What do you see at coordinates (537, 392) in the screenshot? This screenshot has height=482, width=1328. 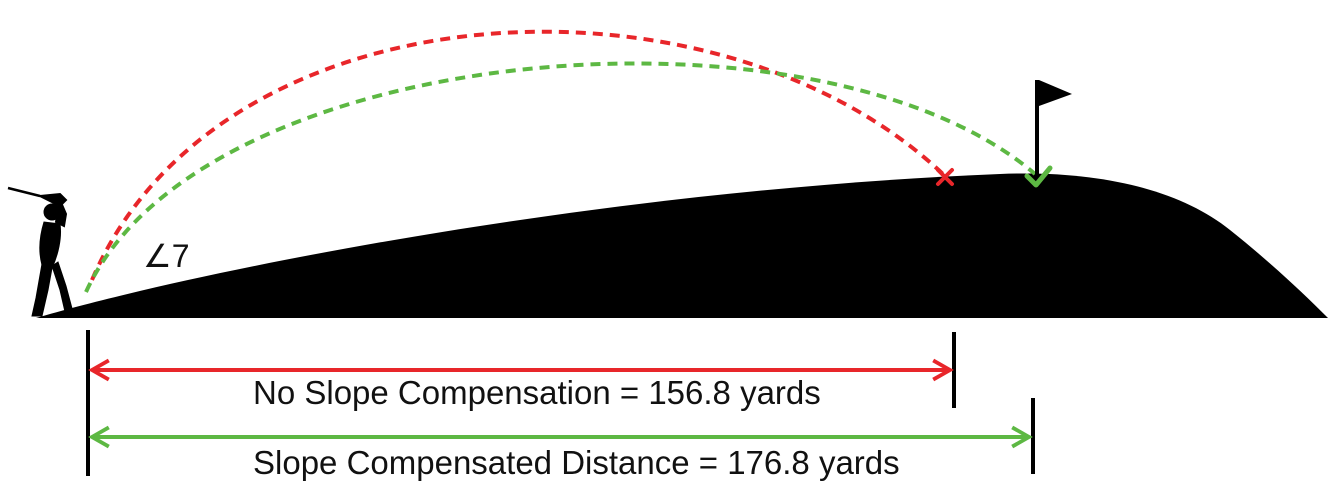 I see `no-slope-distance-label: No Slope Compensation = 156.8 yards` at bounding box center [537, 392].